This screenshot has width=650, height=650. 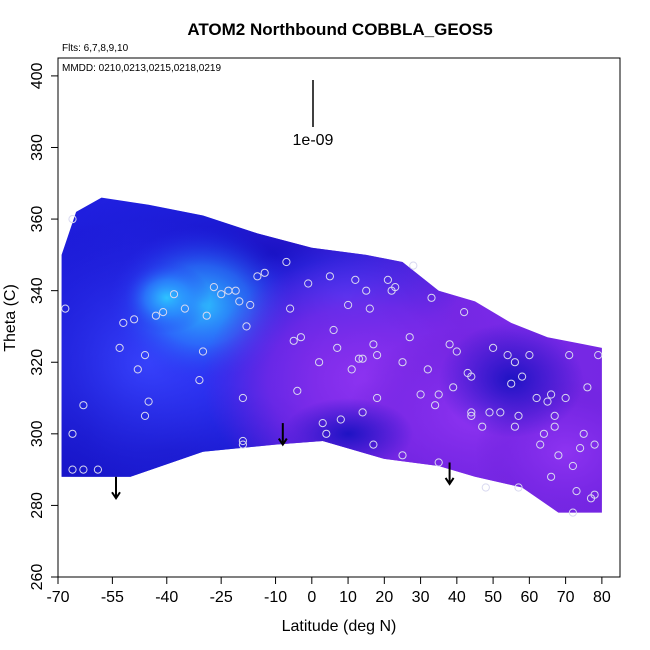 What do you see at coordinates (311, 597) in the screenshot?
I see `x-tick-label: 0` at bounding box center [311, 597].